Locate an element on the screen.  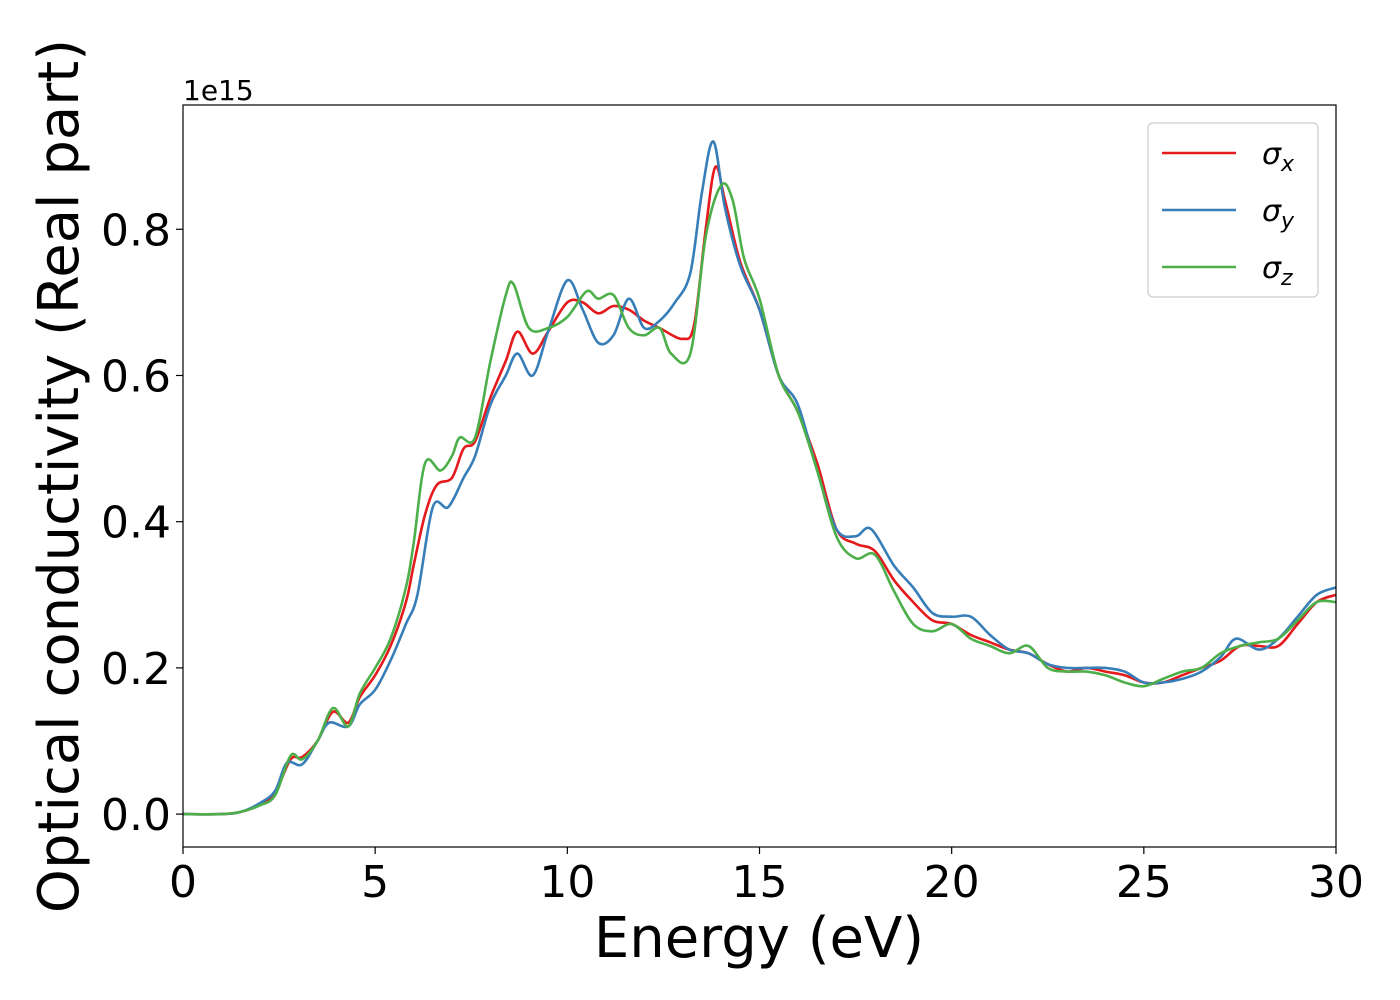
y-axis-title: Optical conductivity (Real part) is located at coordinates (59, 476).